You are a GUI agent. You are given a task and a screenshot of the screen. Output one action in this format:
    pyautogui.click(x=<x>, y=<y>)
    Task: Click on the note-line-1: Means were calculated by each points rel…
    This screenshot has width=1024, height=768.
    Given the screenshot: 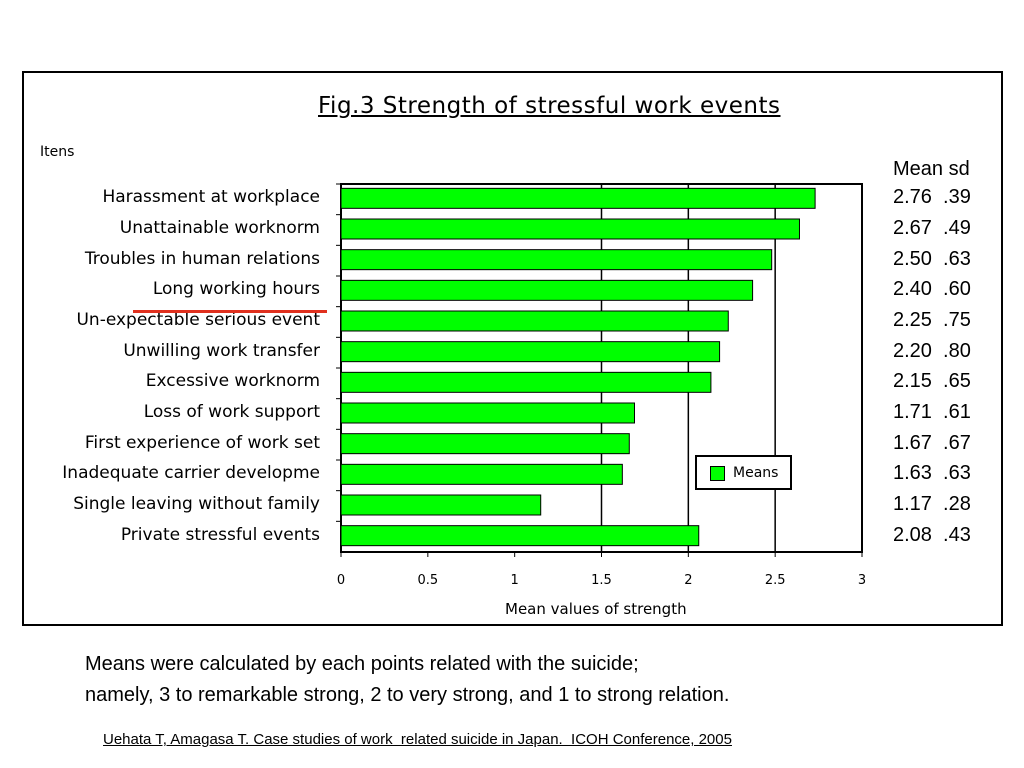 What is the action you would take?
    pyautogui.click(x=362, y=664)
    